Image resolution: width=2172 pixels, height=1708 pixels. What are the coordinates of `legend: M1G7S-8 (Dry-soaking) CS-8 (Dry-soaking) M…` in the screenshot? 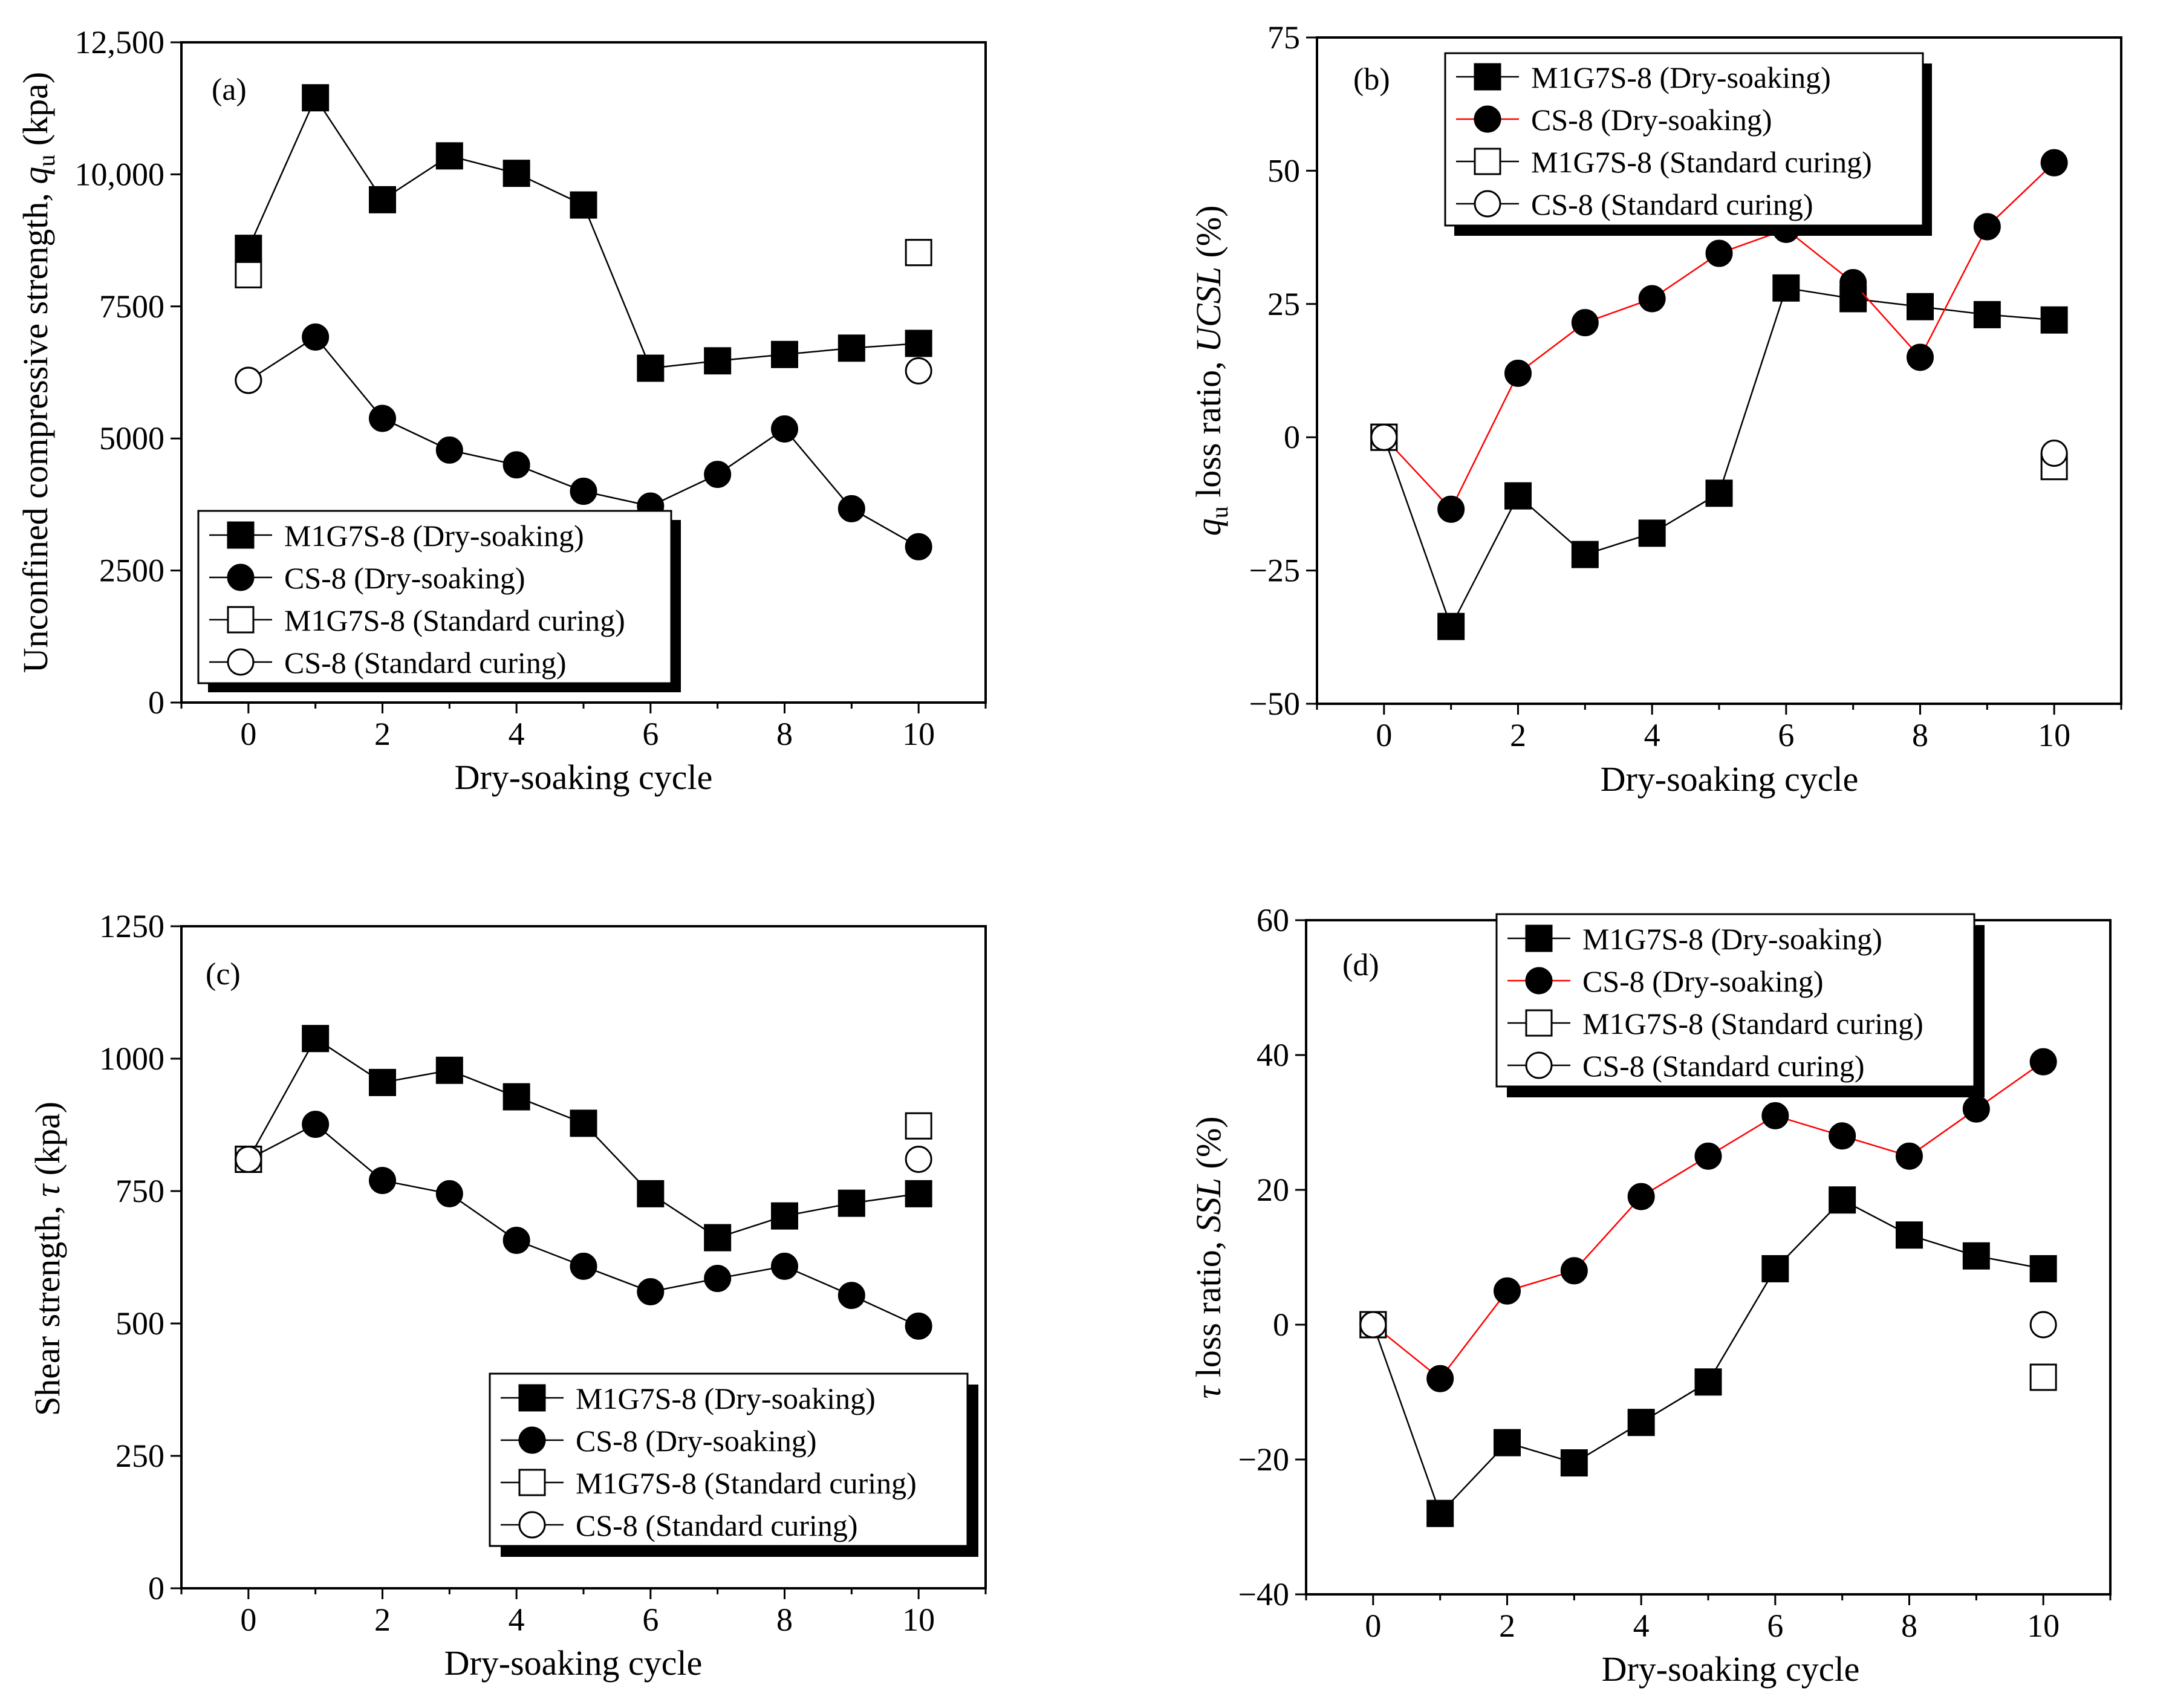 It's located at (1740, 1005).